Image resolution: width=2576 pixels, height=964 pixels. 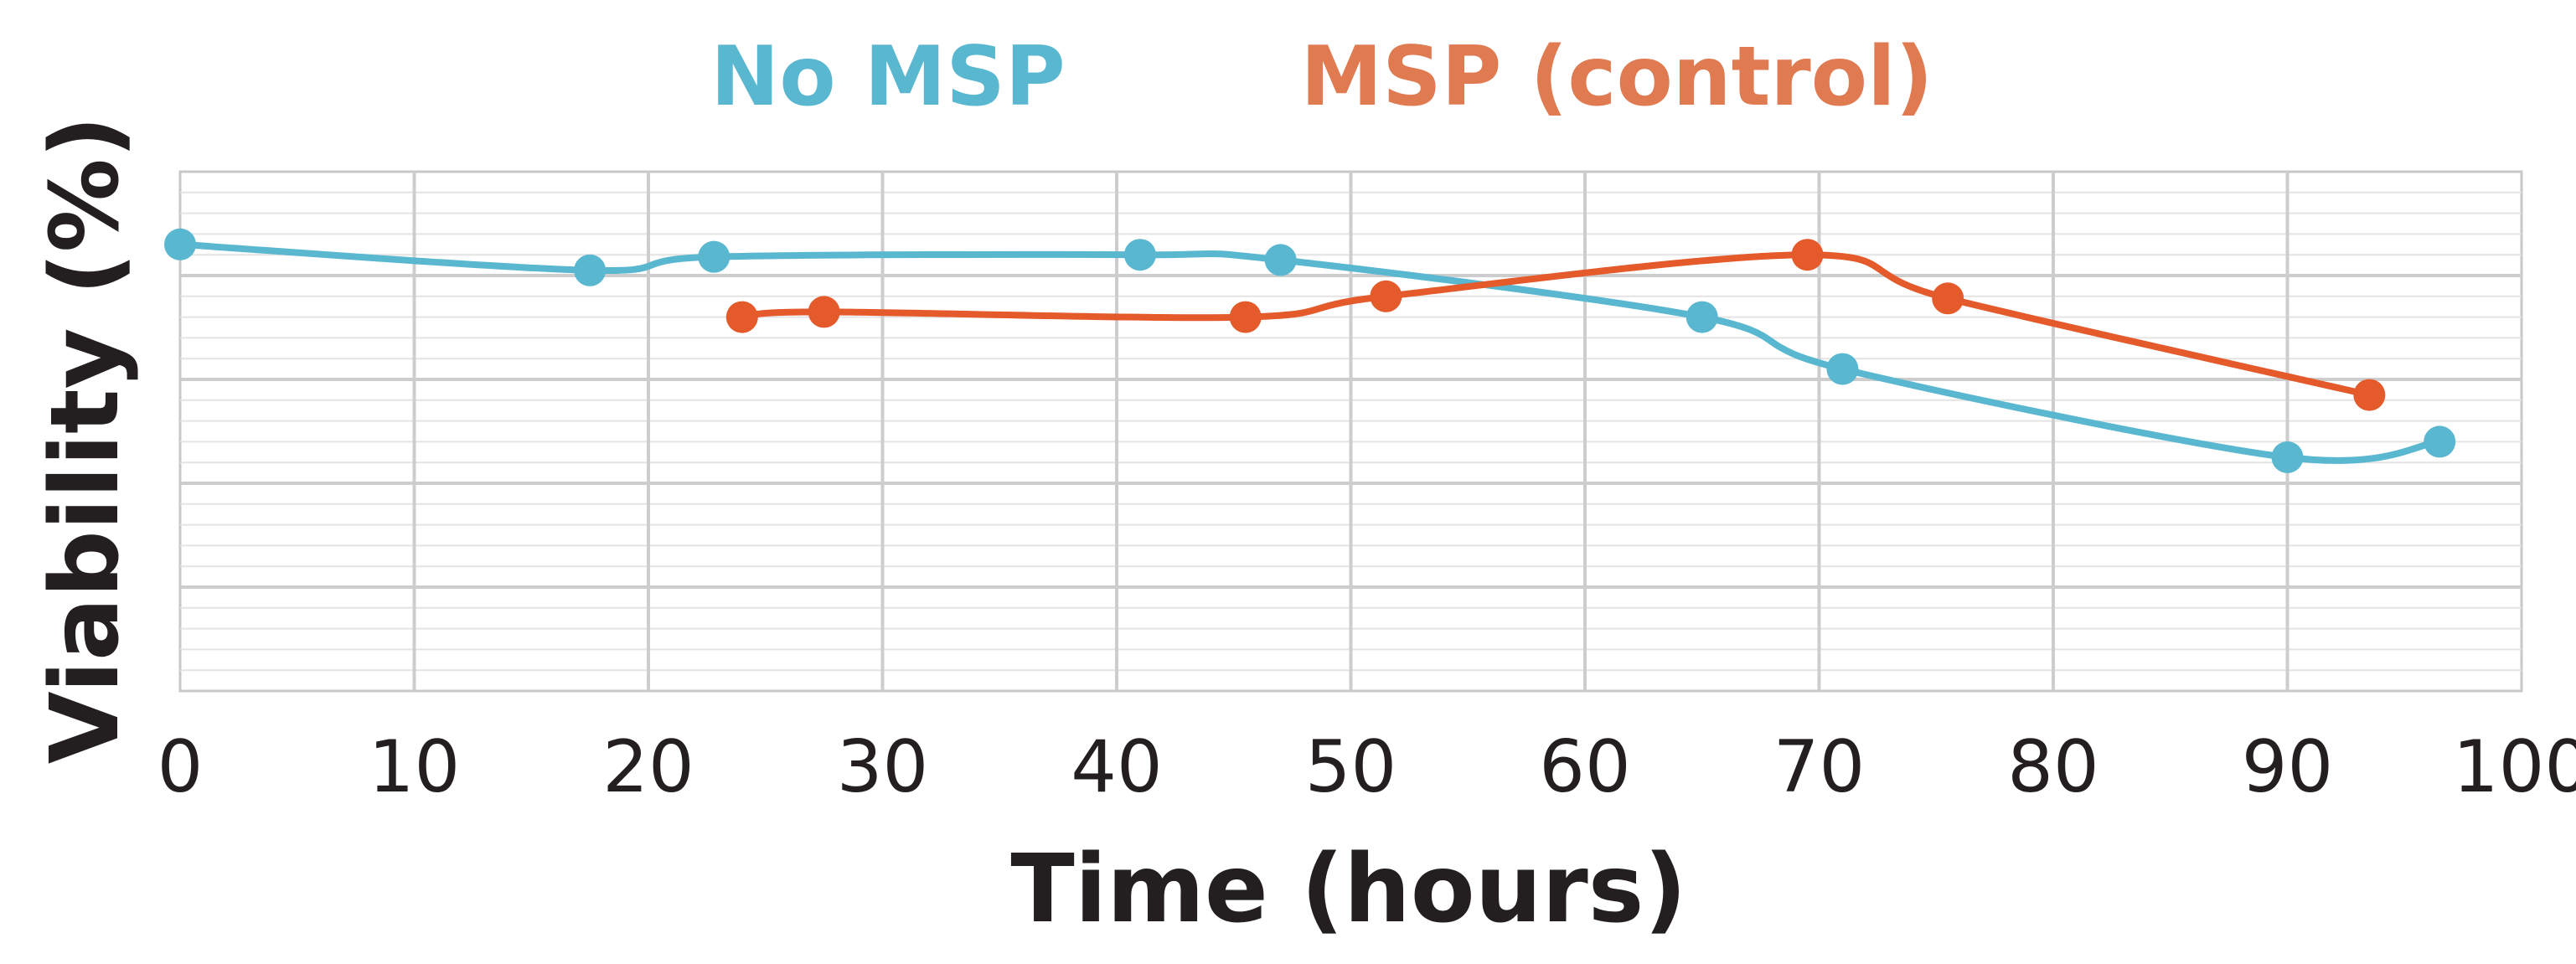 I want to click on y-axis-title: Viability (%), so click(x=85, y=440).